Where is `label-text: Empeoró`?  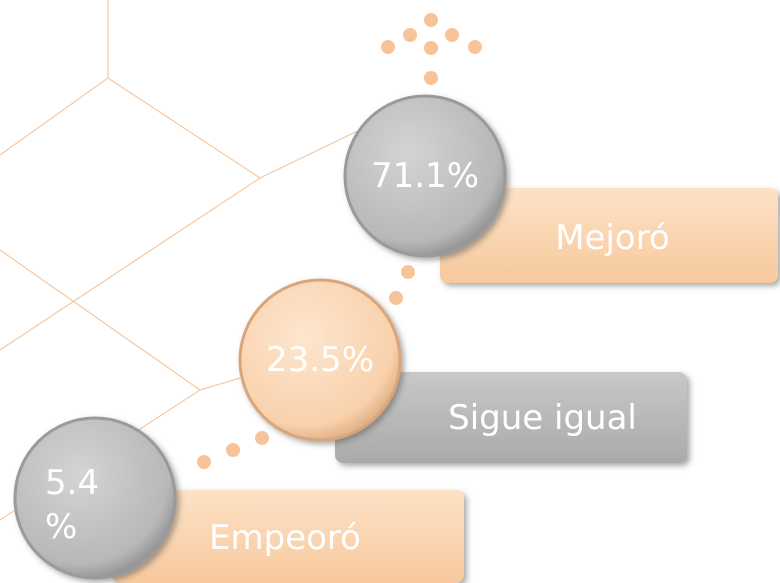 label-text: Empeoró is located at coordinates (285, 537).